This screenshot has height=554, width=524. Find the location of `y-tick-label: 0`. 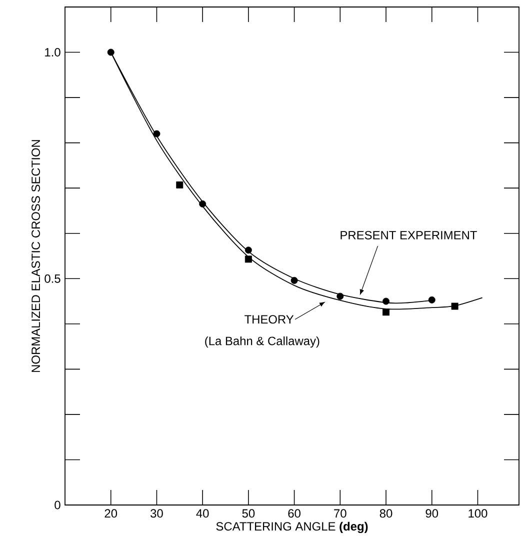

y-tick-label: 0 is located at coordinates (57, 505).